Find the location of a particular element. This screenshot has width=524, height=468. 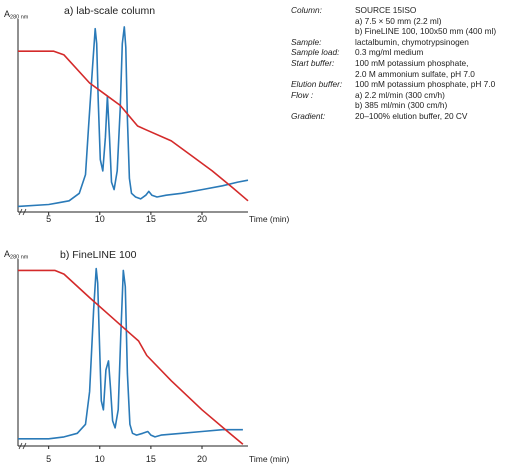

condition-value: 20–100% elution buffer, 20 CV is located at coordinates (411, 116).